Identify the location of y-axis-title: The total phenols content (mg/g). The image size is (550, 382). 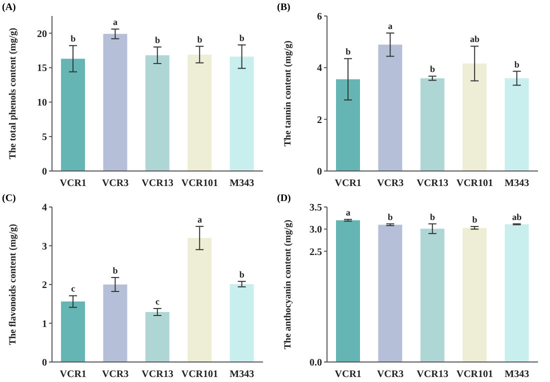
(13, 94).